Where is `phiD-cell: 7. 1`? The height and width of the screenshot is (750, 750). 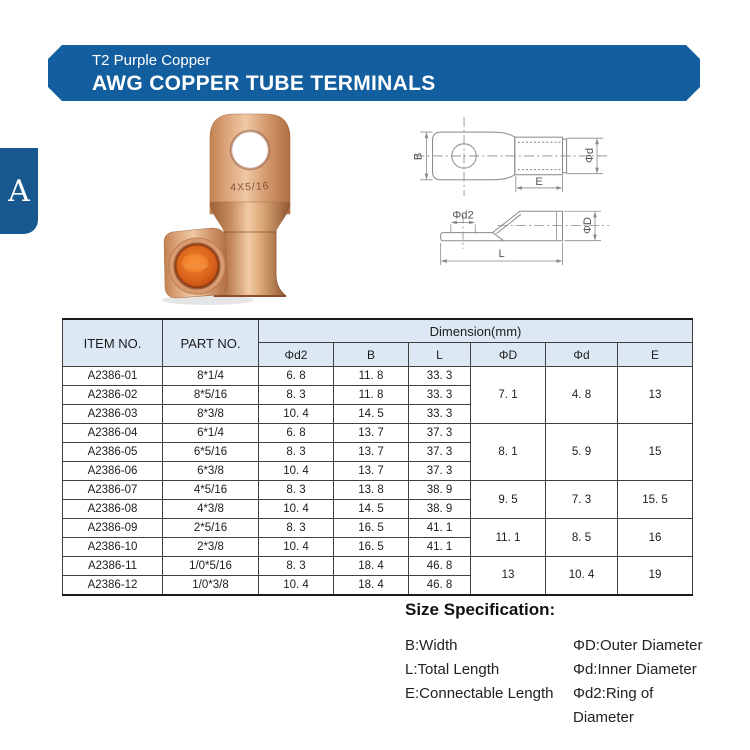 phiD-cell: 7. 1 is located at coordinates (508, 395).